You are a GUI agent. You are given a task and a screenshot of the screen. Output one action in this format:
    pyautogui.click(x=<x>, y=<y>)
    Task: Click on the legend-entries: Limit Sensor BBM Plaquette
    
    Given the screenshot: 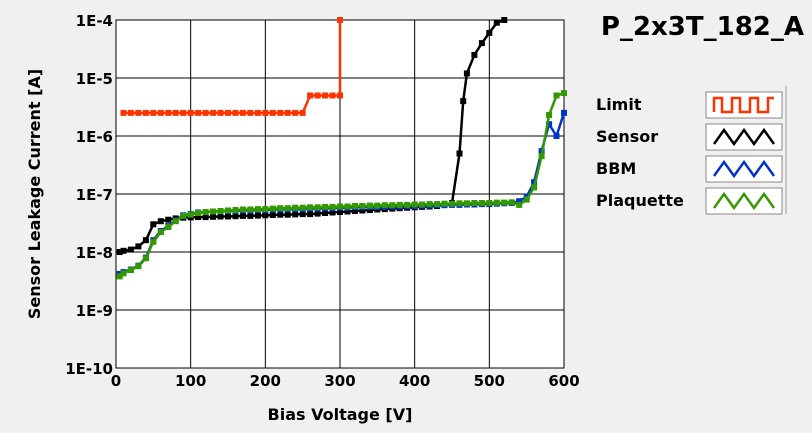 What is the action you would take?
    pyautogui.click(x=689, y=153)
    